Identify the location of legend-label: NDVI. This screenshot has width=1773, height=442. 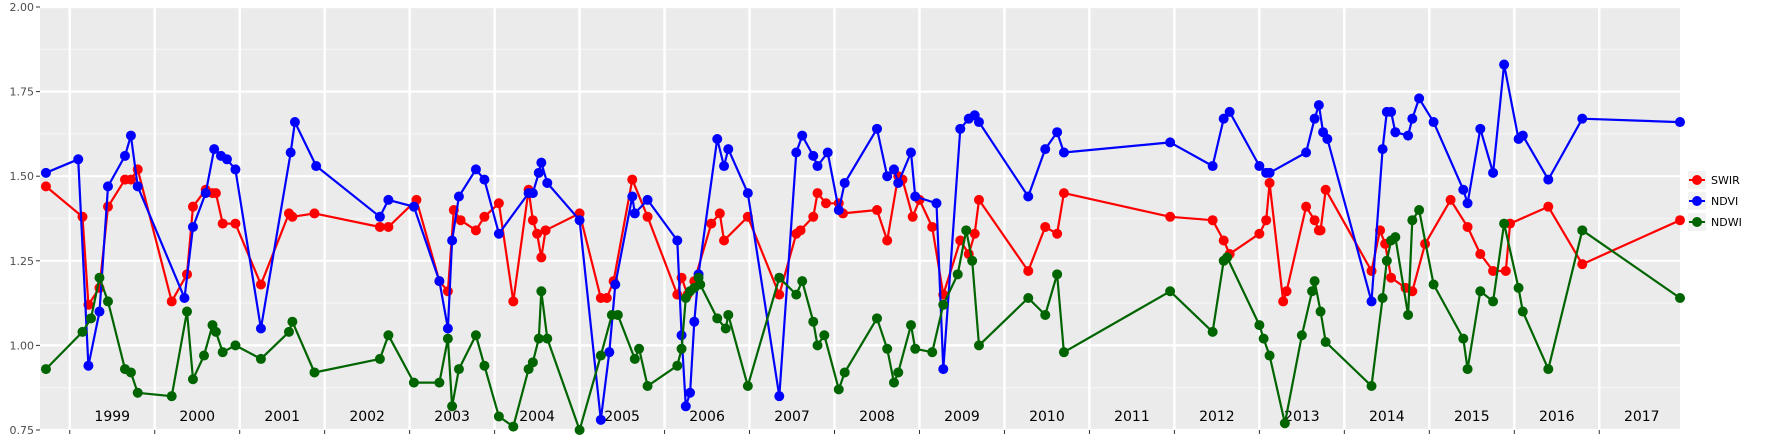
(1724, 201).